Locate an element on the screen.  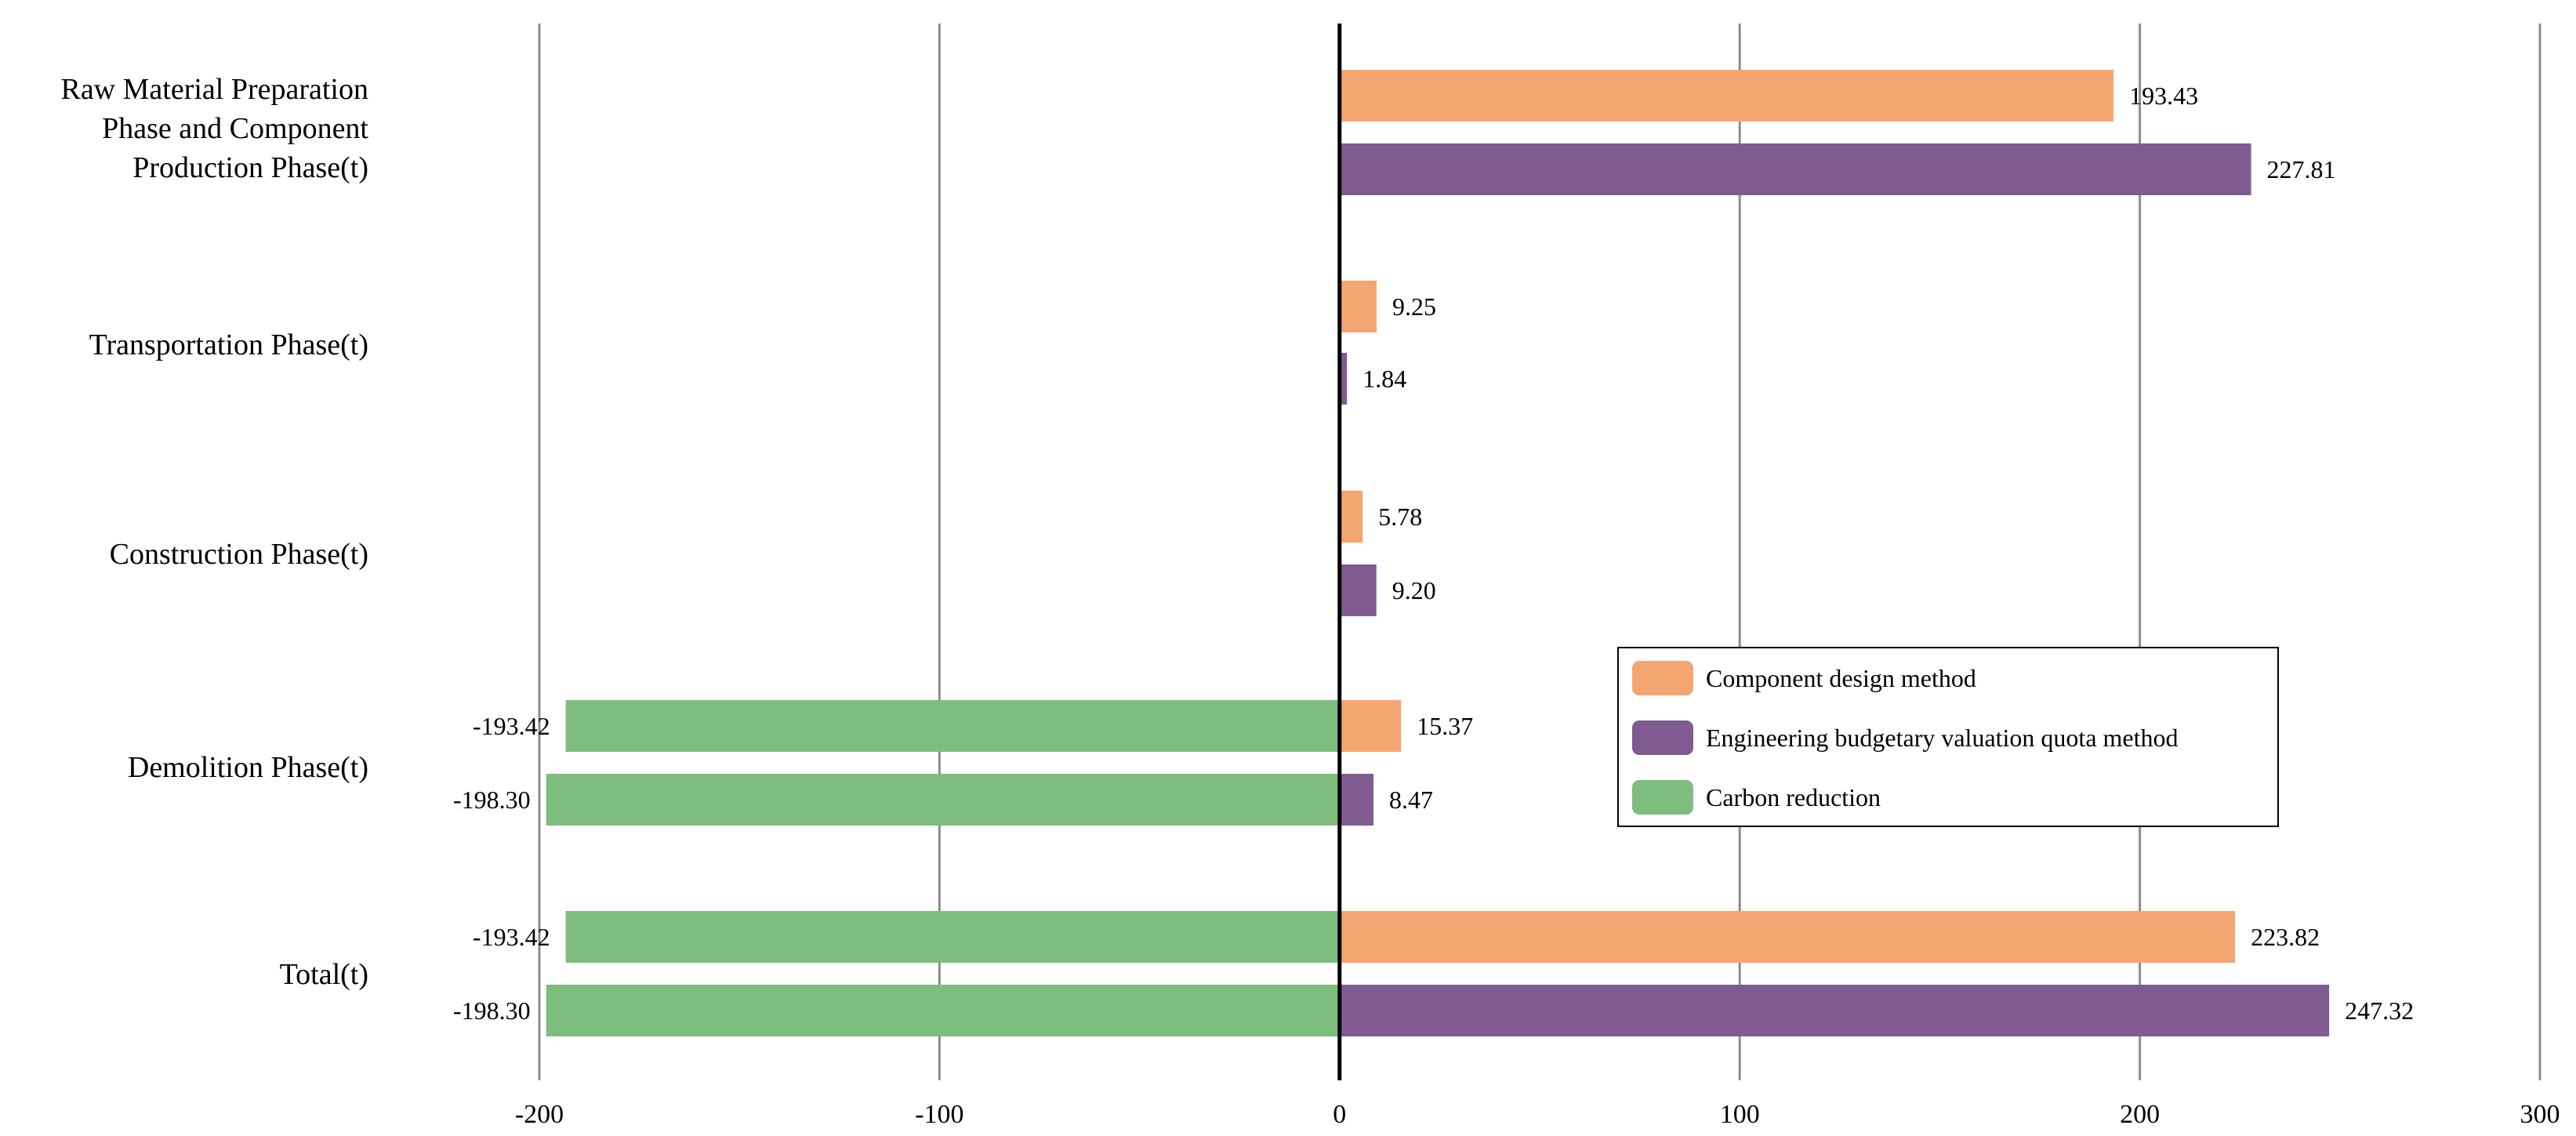
category-label: Production Phase(t) is located at coordinates (250, 168).